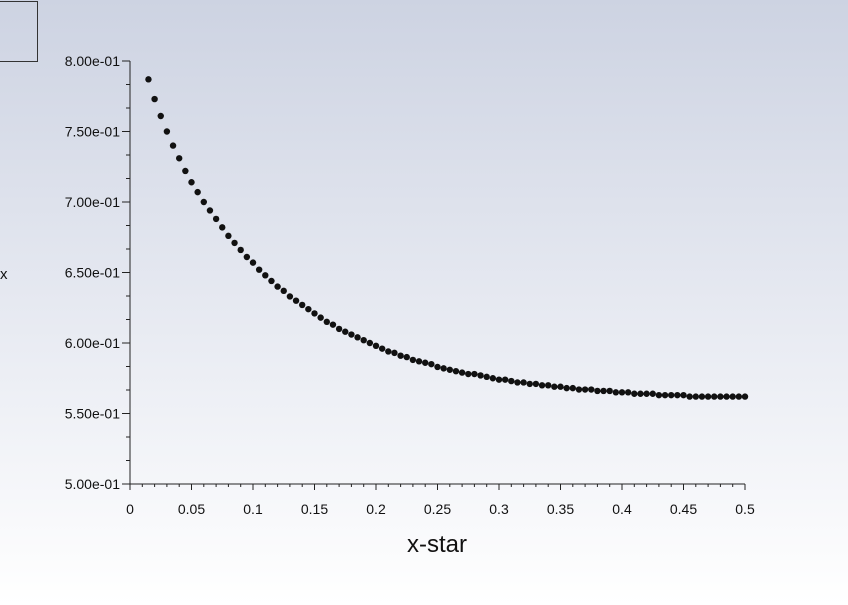 The image size is (848, 605). I want to click on legend-box, so click(19, 31).